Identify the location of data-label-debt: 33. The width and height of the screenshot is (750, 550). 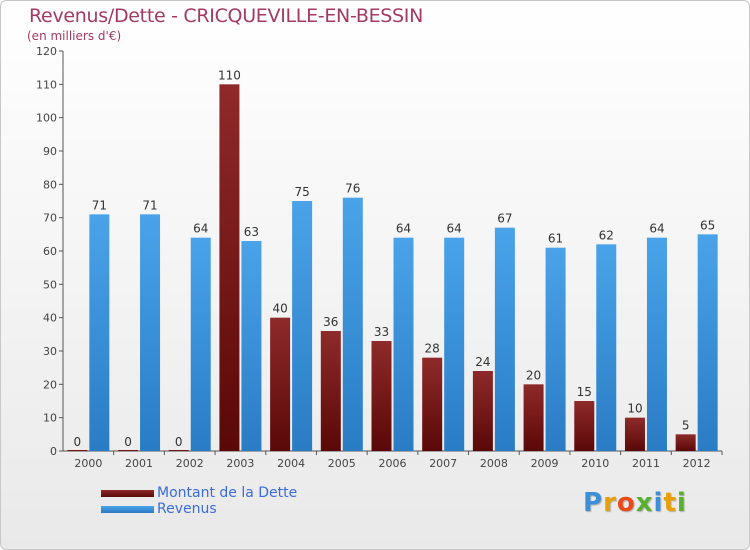
(381, 332).